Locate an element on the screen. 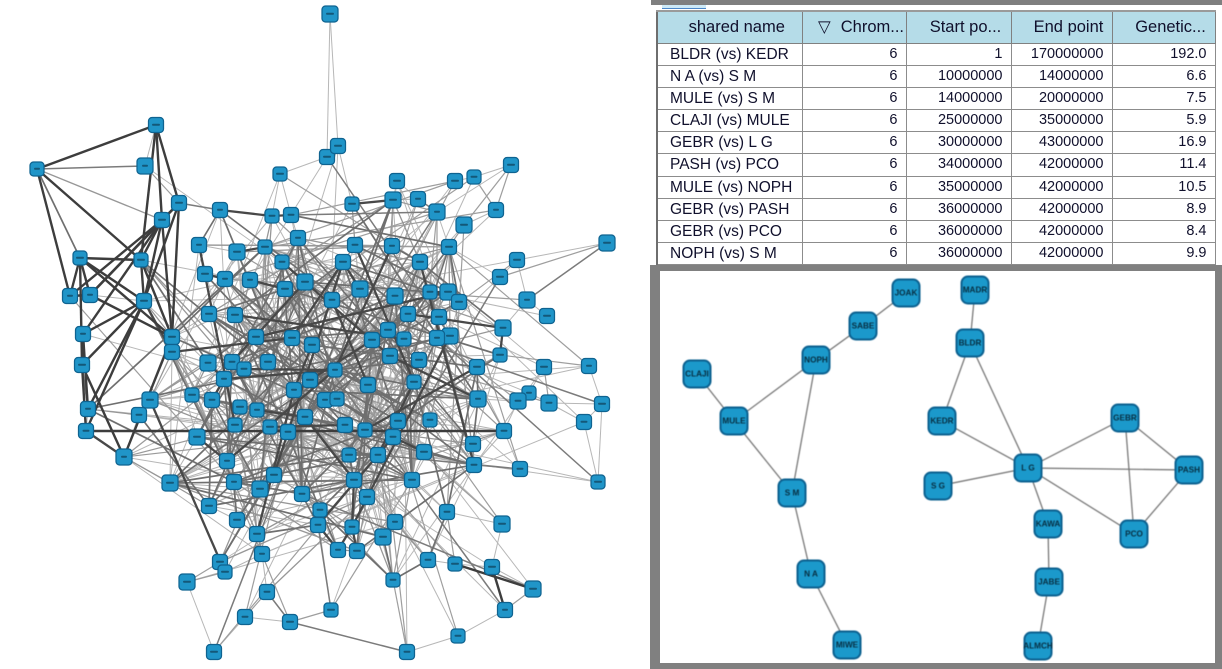  svg-text: S M is located at coordinates (792, 493).